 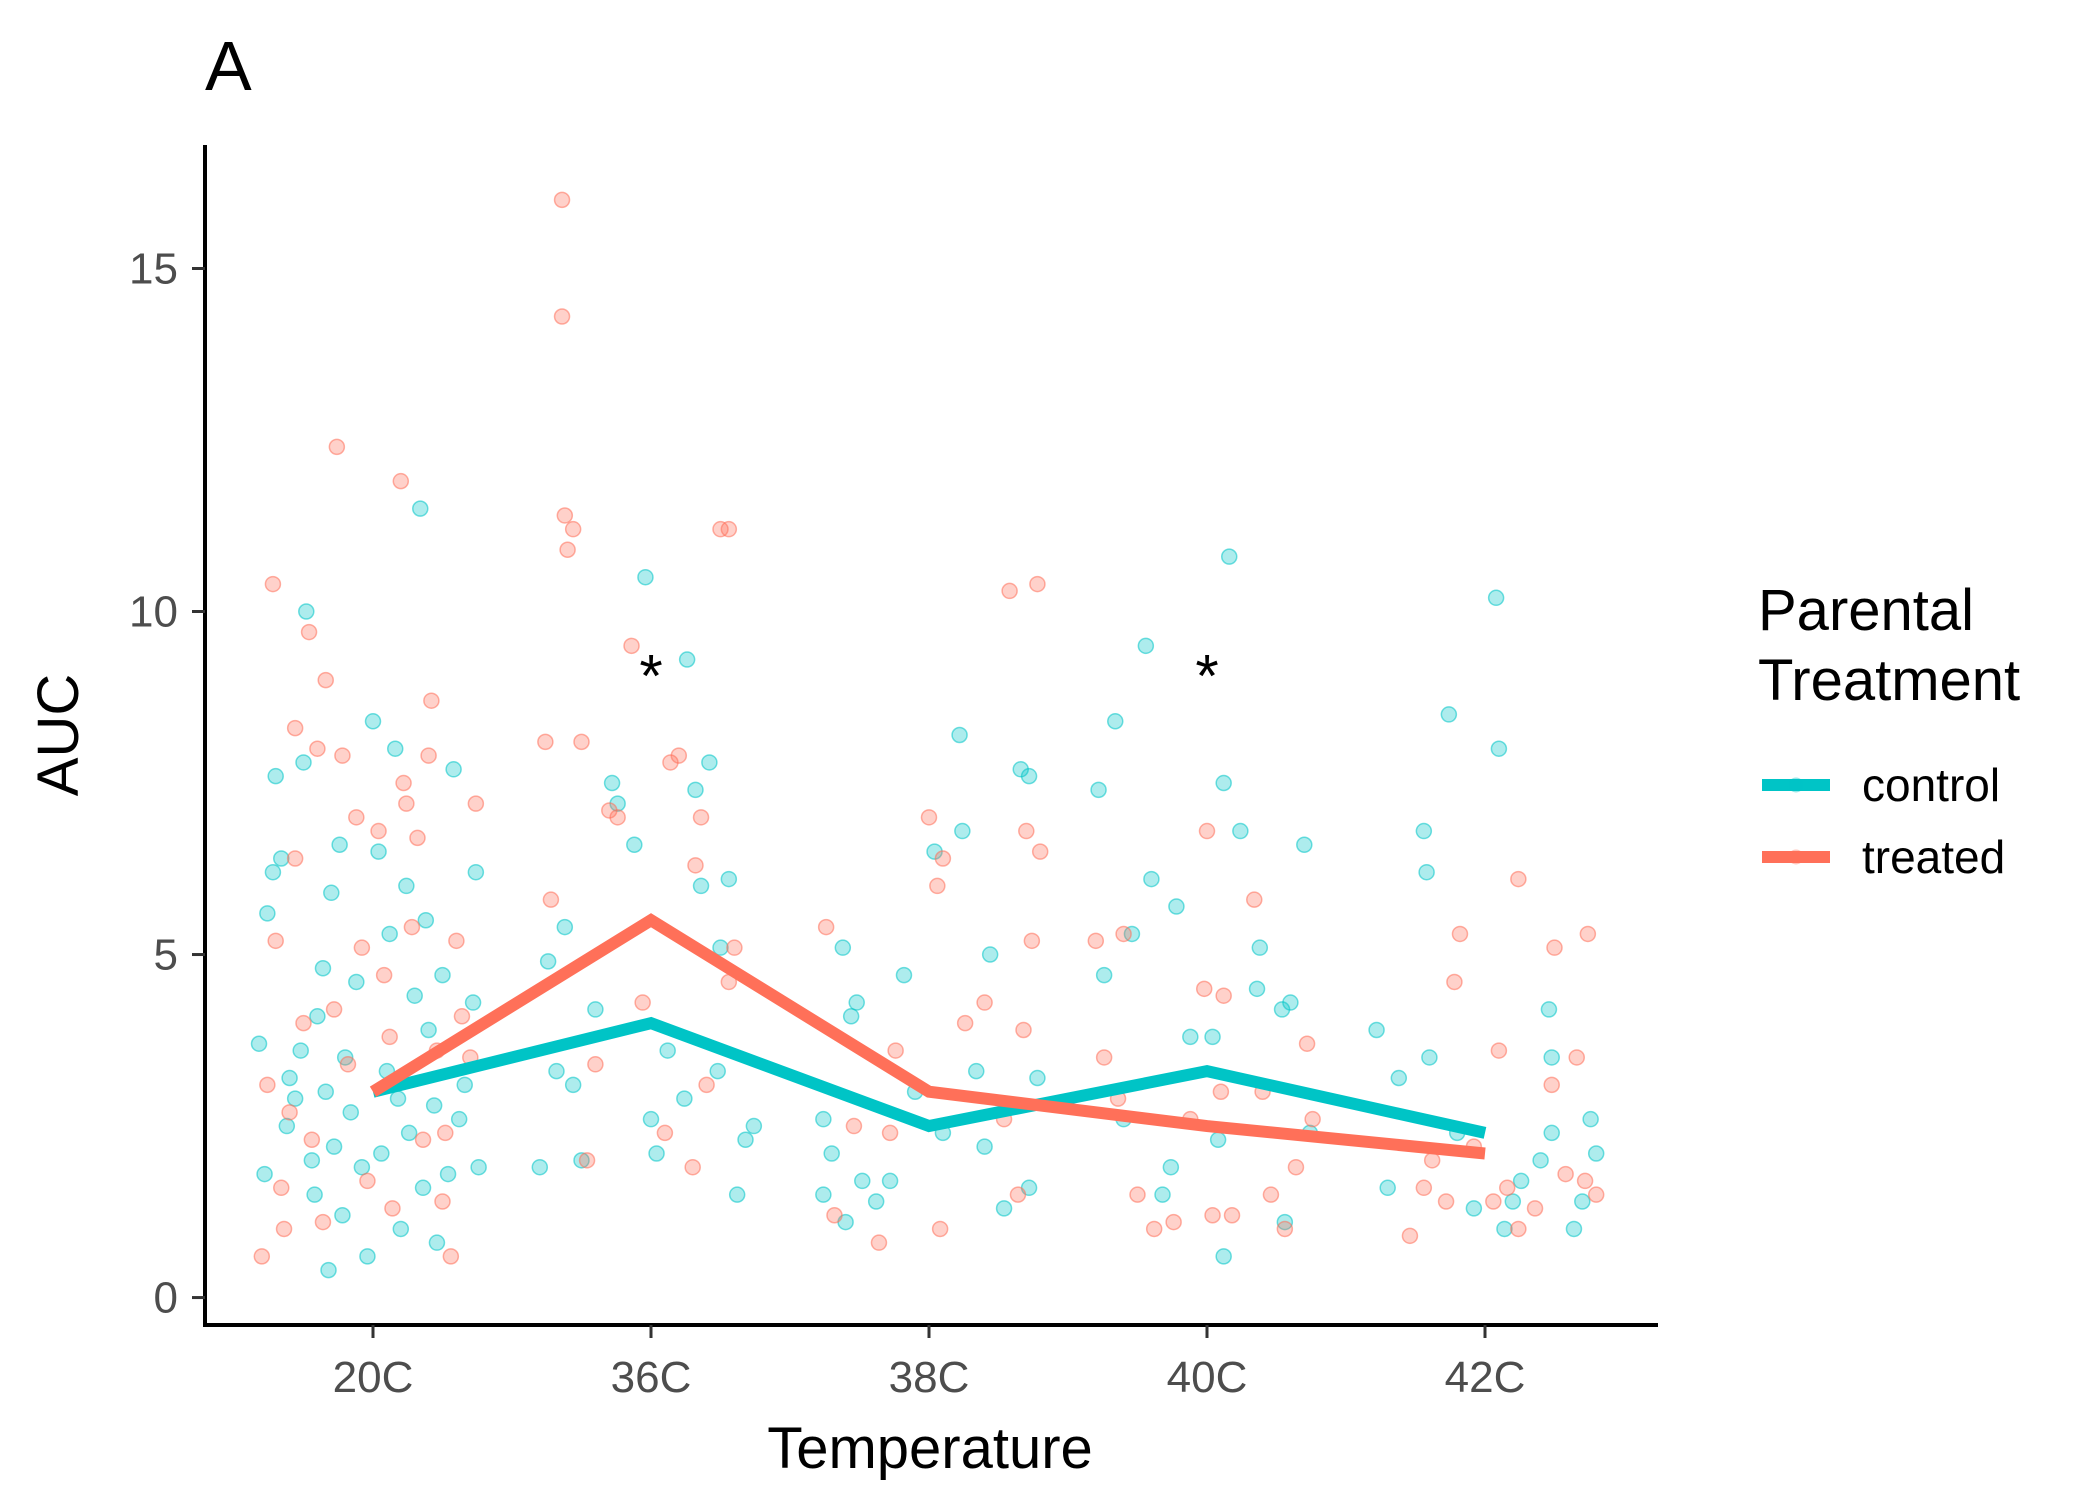 I want to click on series-line-treated, so click(x=927, y=1036).